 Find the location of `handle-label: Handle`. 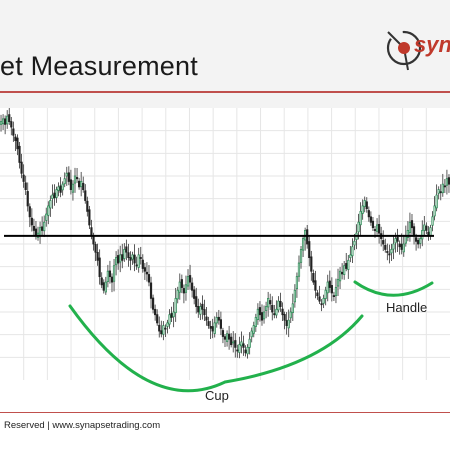

handle-label: Handle is located at coordinates (406, 307).